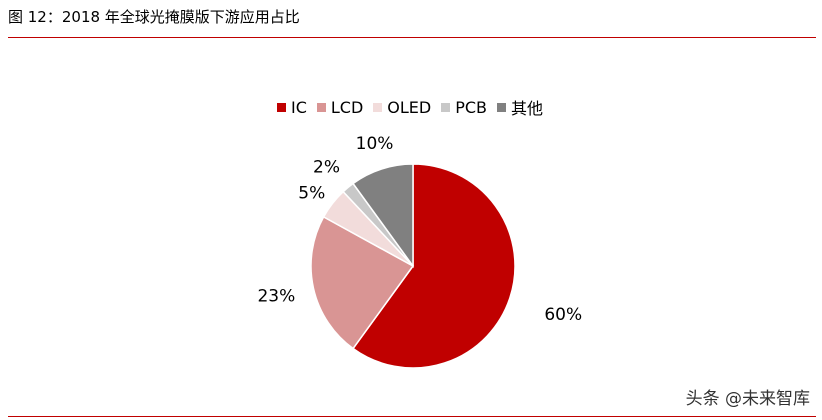 This screenshot has height=420, width=822. I want to click on figure-title: 图 12：2018 年全球光掩膜版下游应用占比, so click(154, 17).